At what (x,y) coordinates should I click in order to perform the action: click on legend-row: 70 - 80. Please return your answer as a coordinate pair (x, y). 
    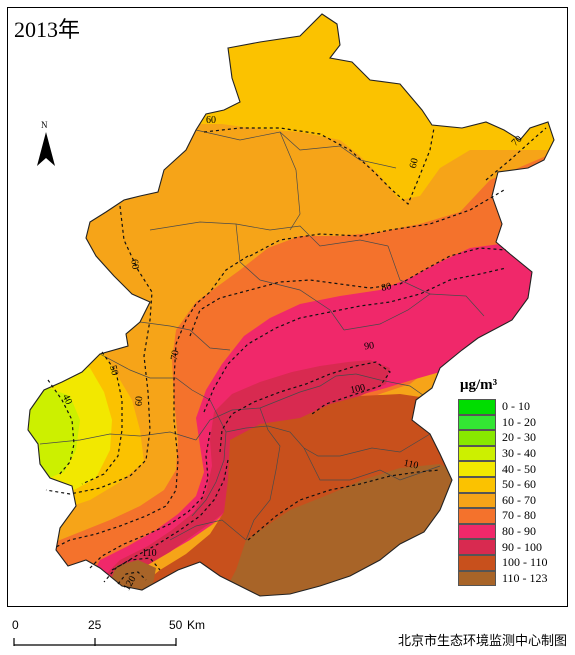
    Looking at the image, I should click on (503, 516).